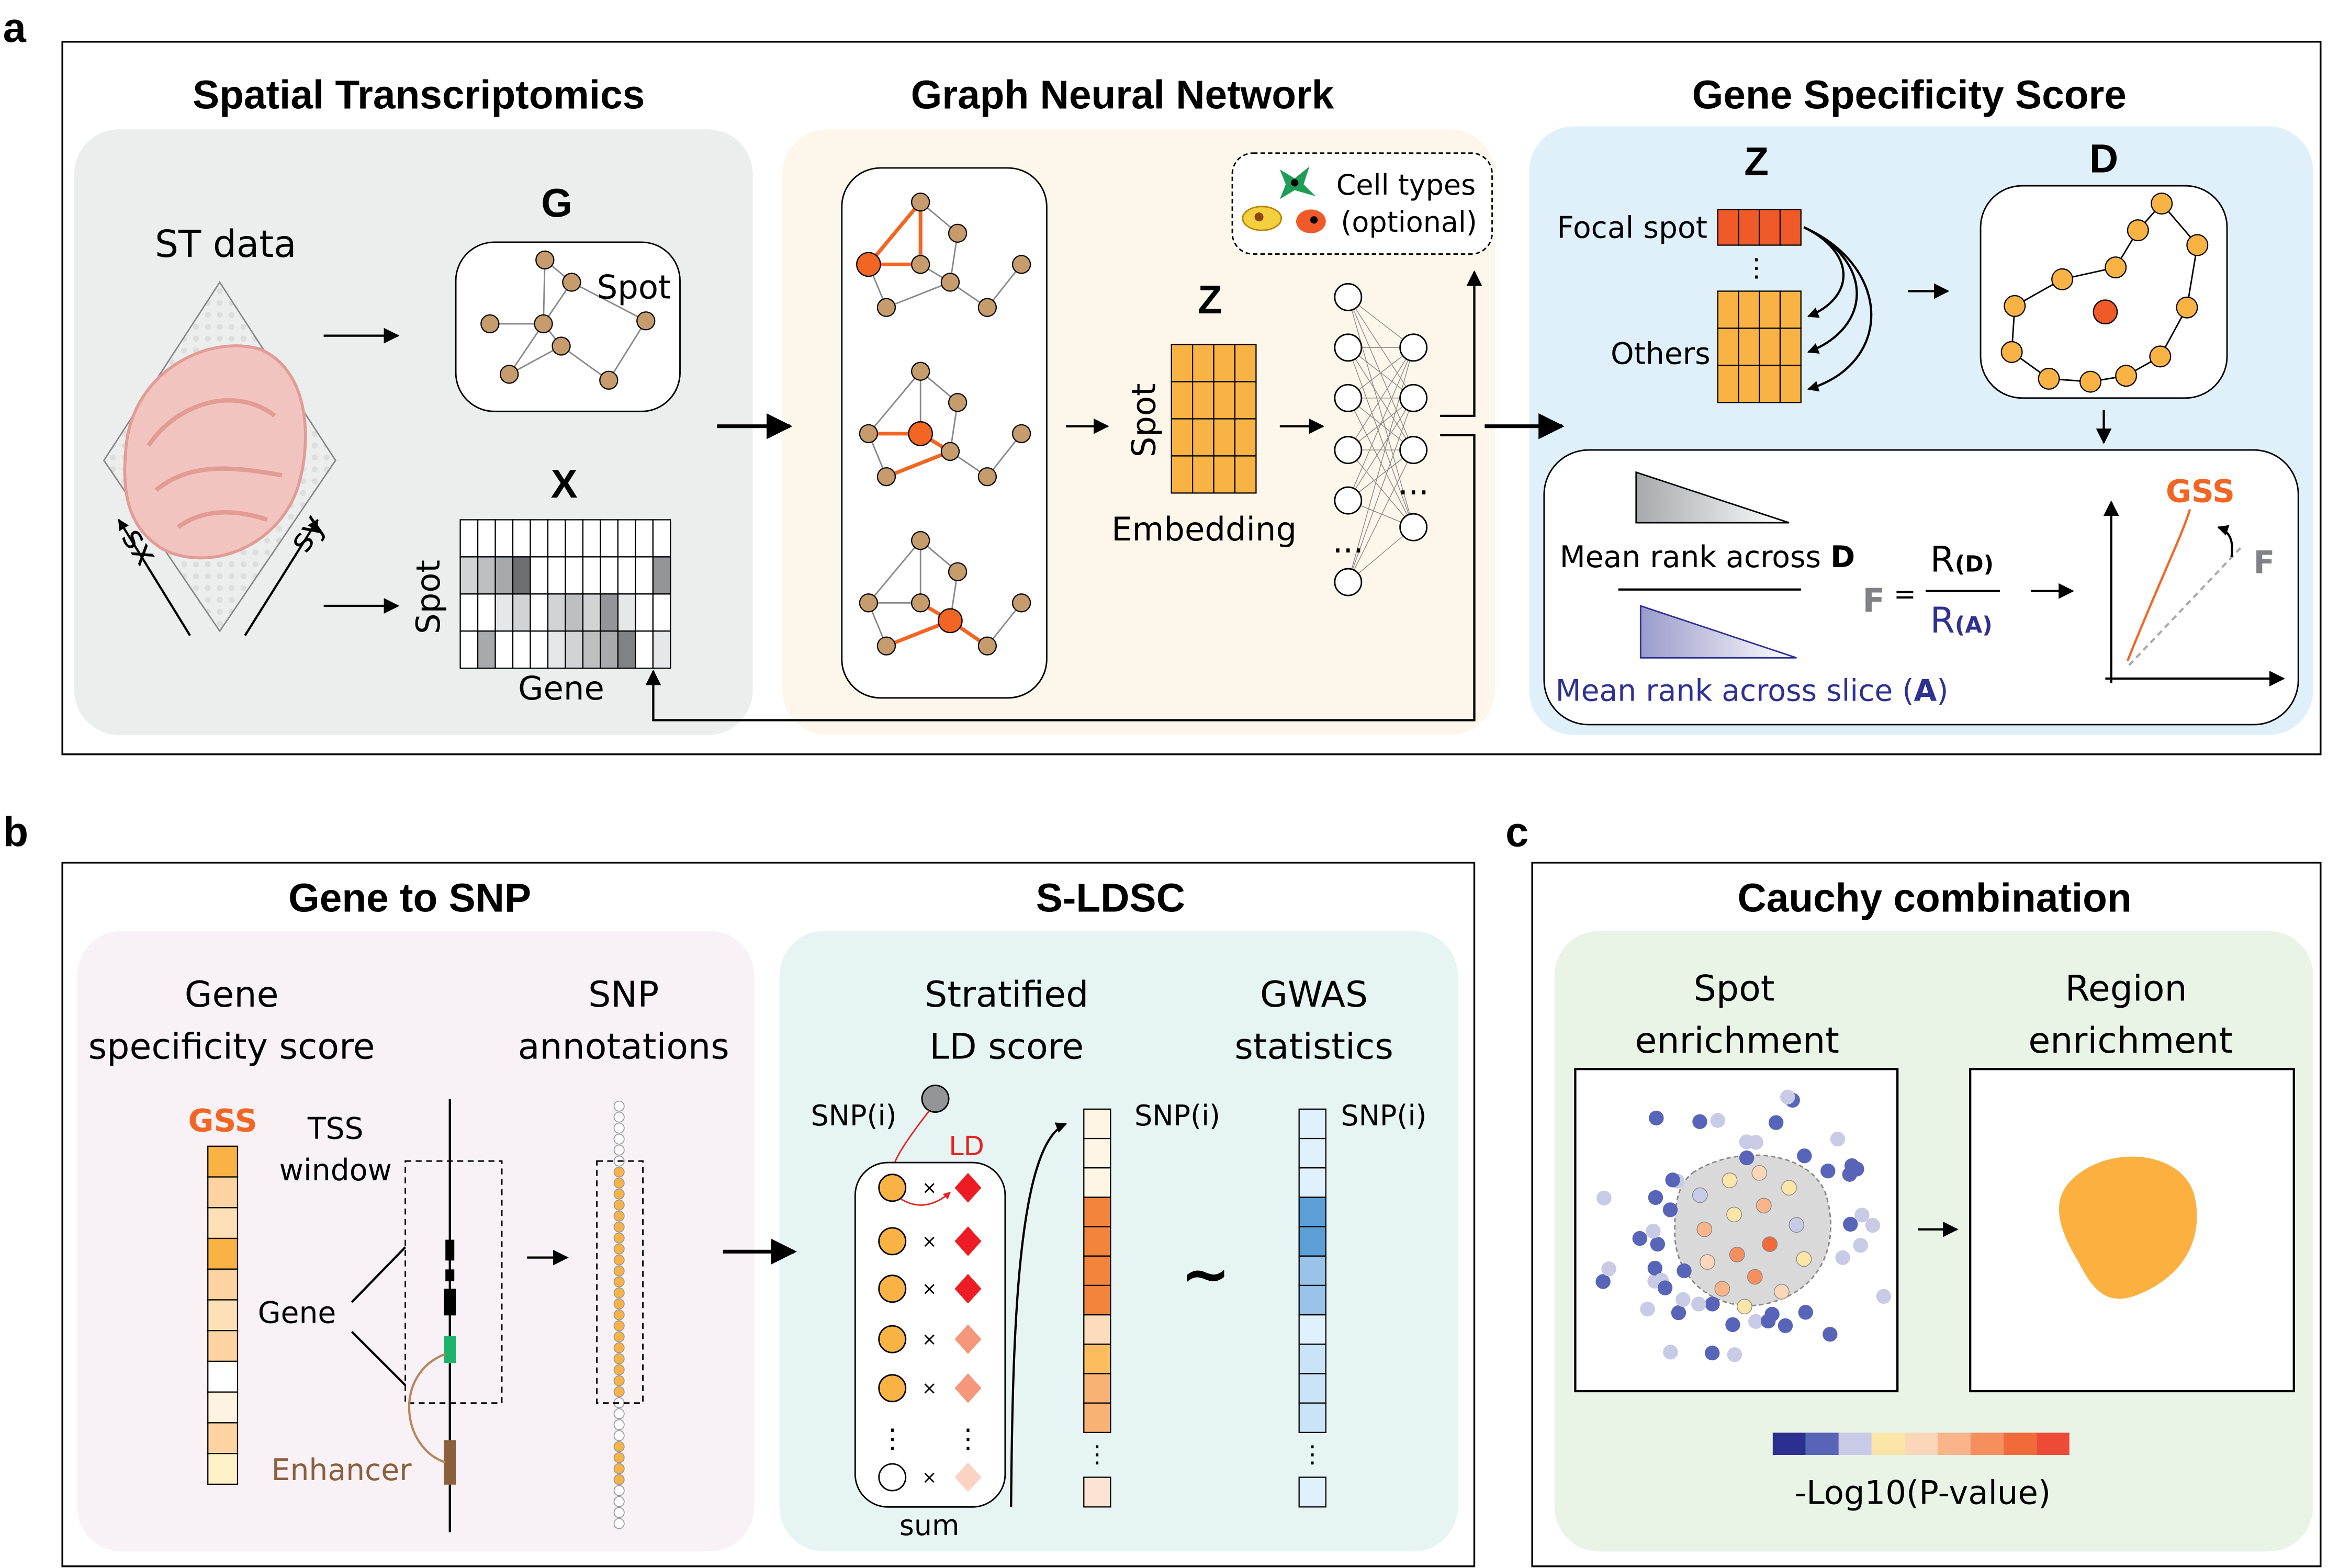 This screenshot has width=2328, height=1568. What do you see at coordinates (1177, 1115) in the screenshot?
I see `snp-i-label-2: SNP(i)` at bounding box center [1177, 1115].